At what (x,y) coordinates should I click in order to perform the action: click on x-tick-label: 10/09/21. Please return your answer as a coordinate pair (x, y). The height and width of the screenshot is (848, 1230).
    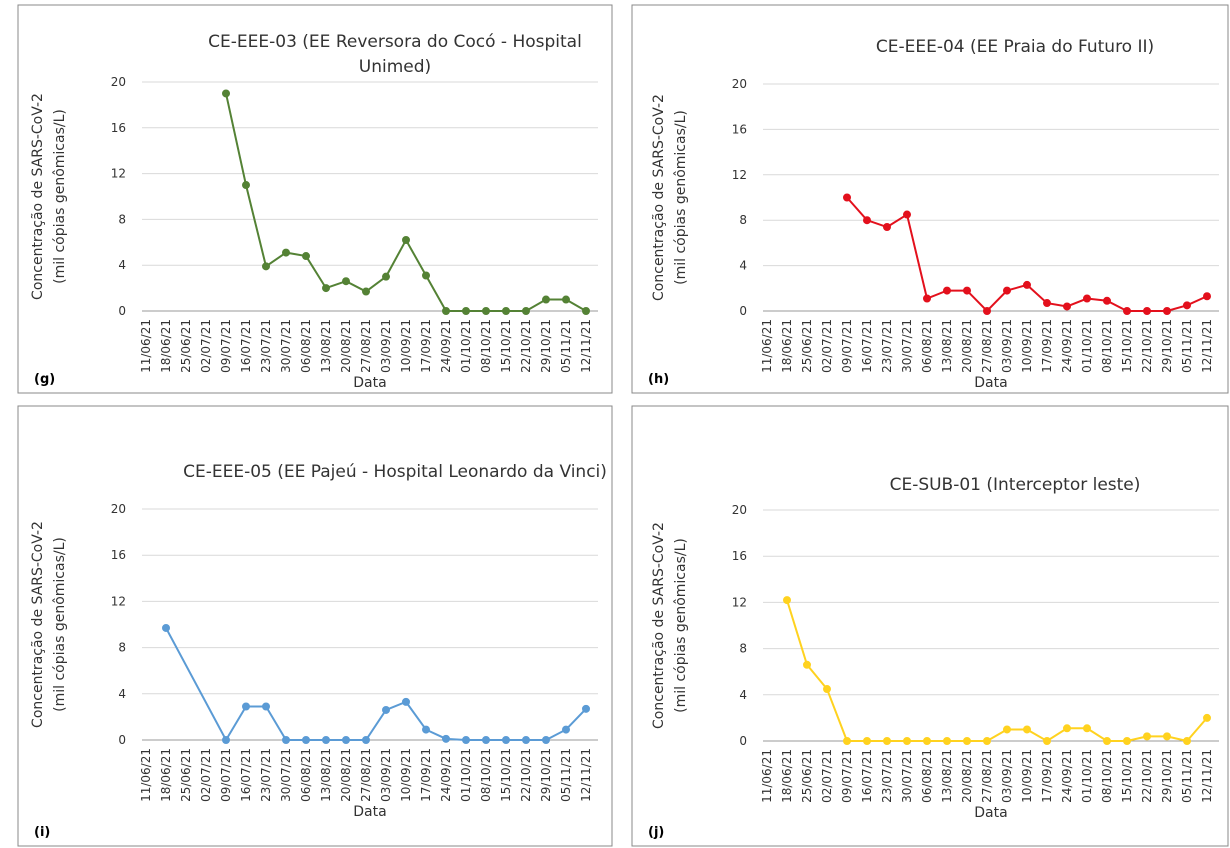
    Looking at the image, I should click on (406, 775).